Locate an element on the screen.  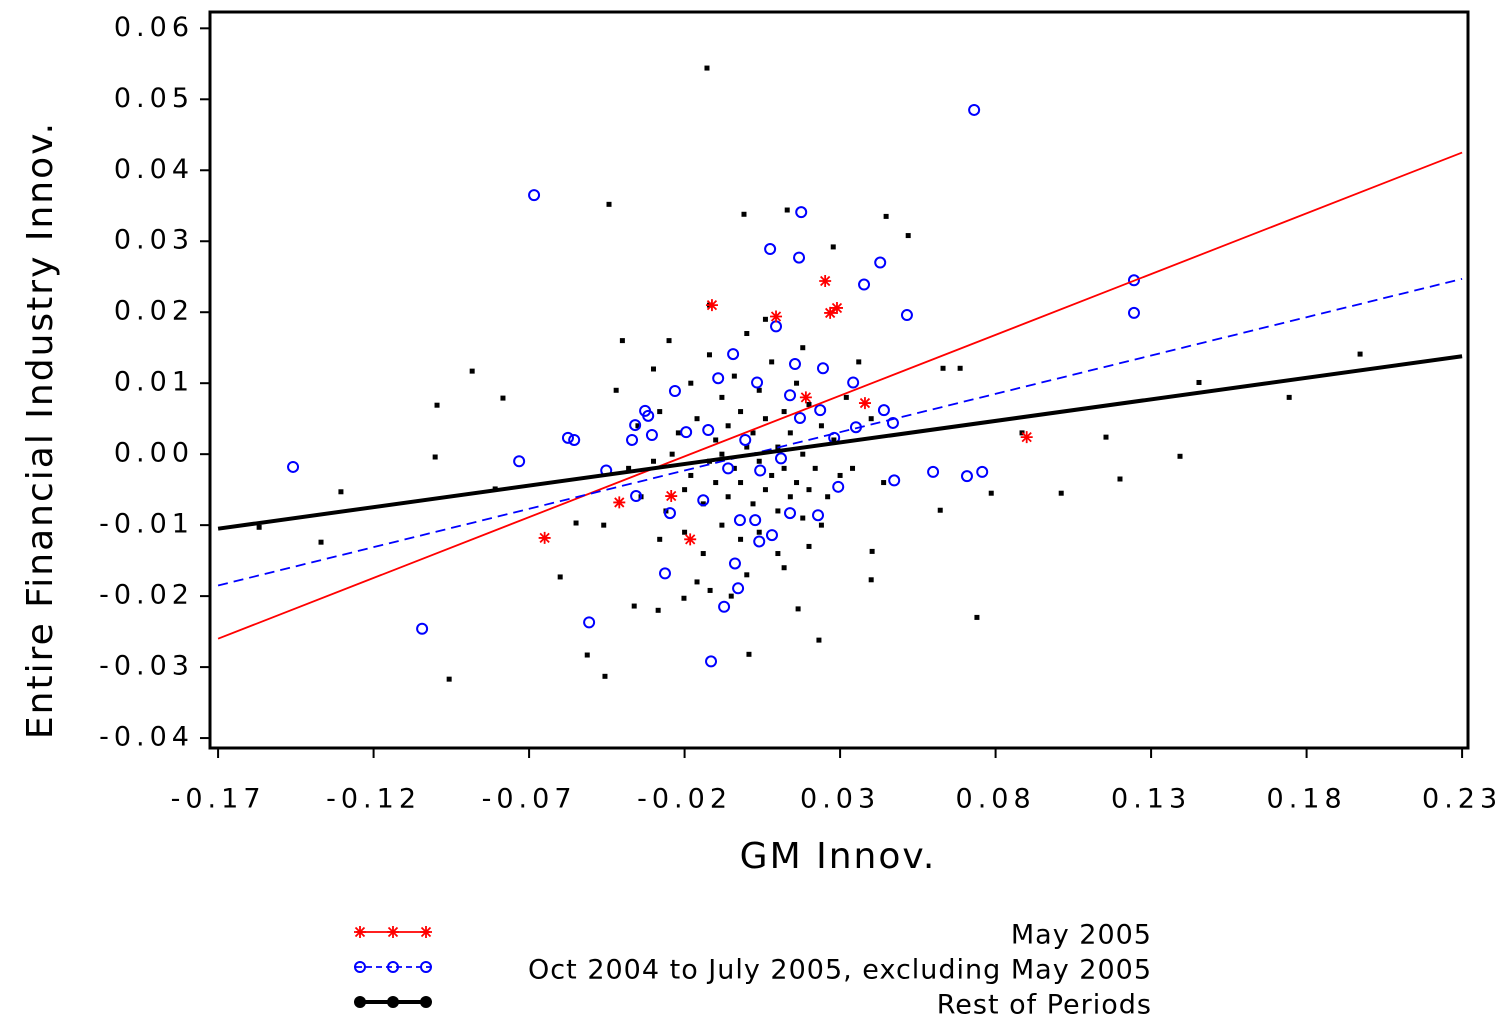
x-tick-label: -0.02 is located at coordinates (684, 799).